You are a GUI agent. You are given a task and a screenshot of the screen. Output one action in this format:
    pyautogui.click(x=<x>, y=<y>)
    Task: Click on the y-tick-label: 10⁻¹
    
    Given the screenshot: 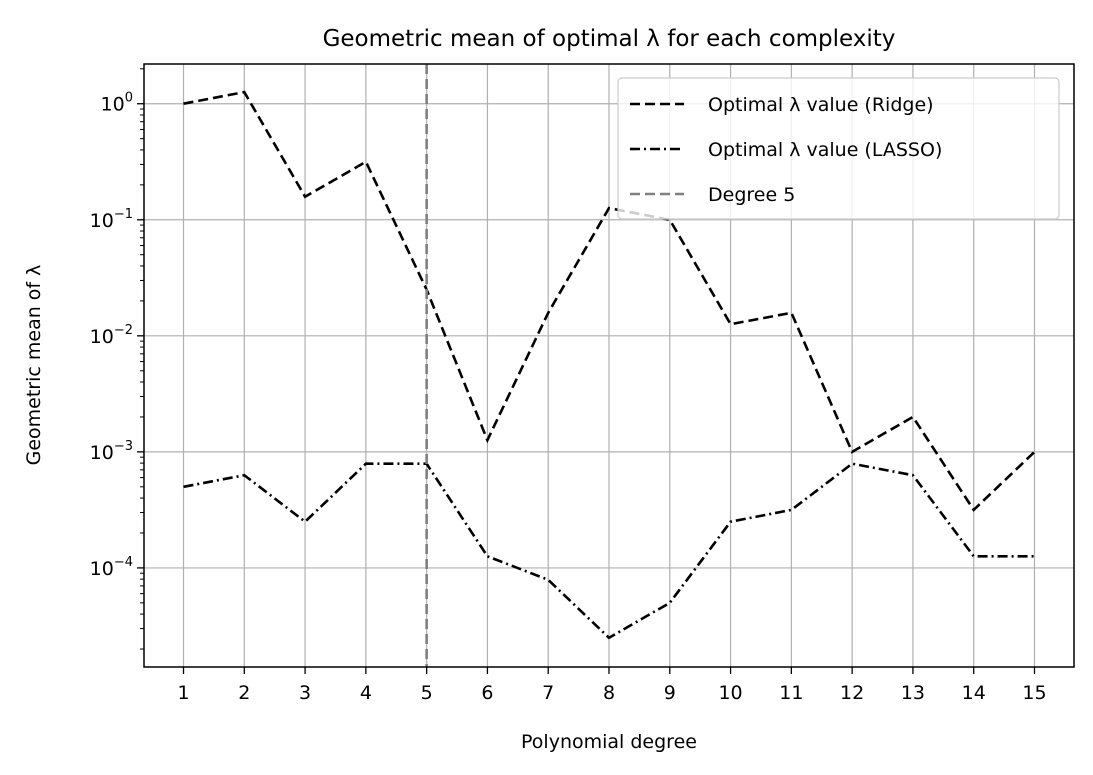 What is the action you would take?
    pyautogui.click(x=111, y=219)
    